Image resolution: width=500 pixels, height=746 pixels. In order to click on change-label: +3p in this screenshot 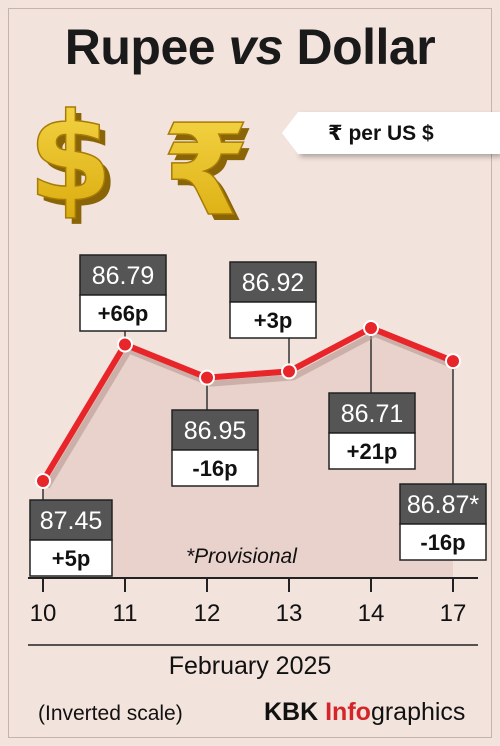, I will do `click(273, 320)`.